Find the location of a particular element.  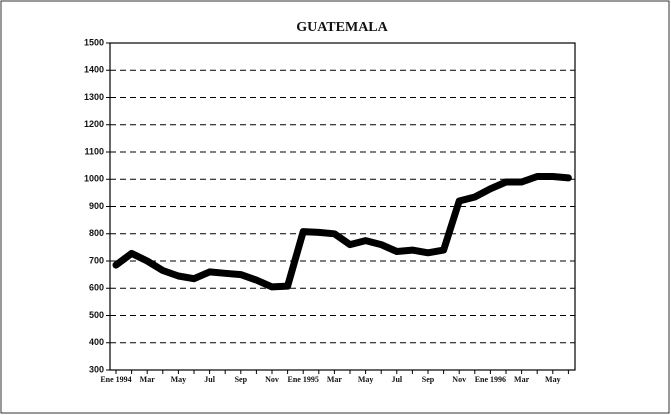

y-tick-label: 800 is located at coordinates (96, 233).